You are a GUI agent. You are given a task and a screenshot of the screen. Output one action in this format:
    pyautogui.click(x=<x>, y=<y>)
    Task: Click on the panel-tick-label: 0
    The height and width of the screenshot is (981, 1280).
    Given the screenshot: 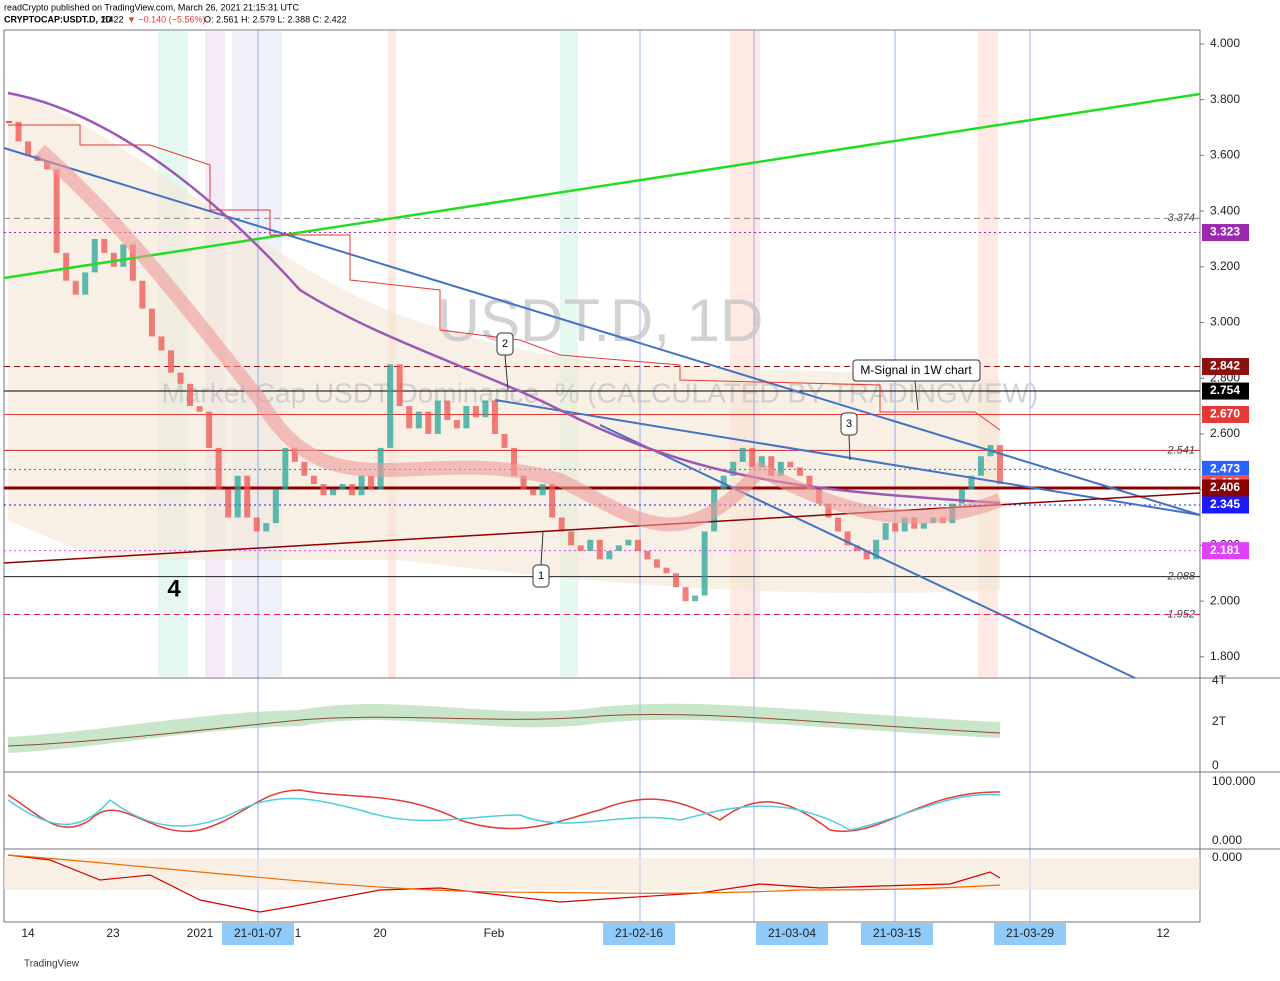 What is the action you would take?
    pyautogui.click(x=1215, y=765)
    